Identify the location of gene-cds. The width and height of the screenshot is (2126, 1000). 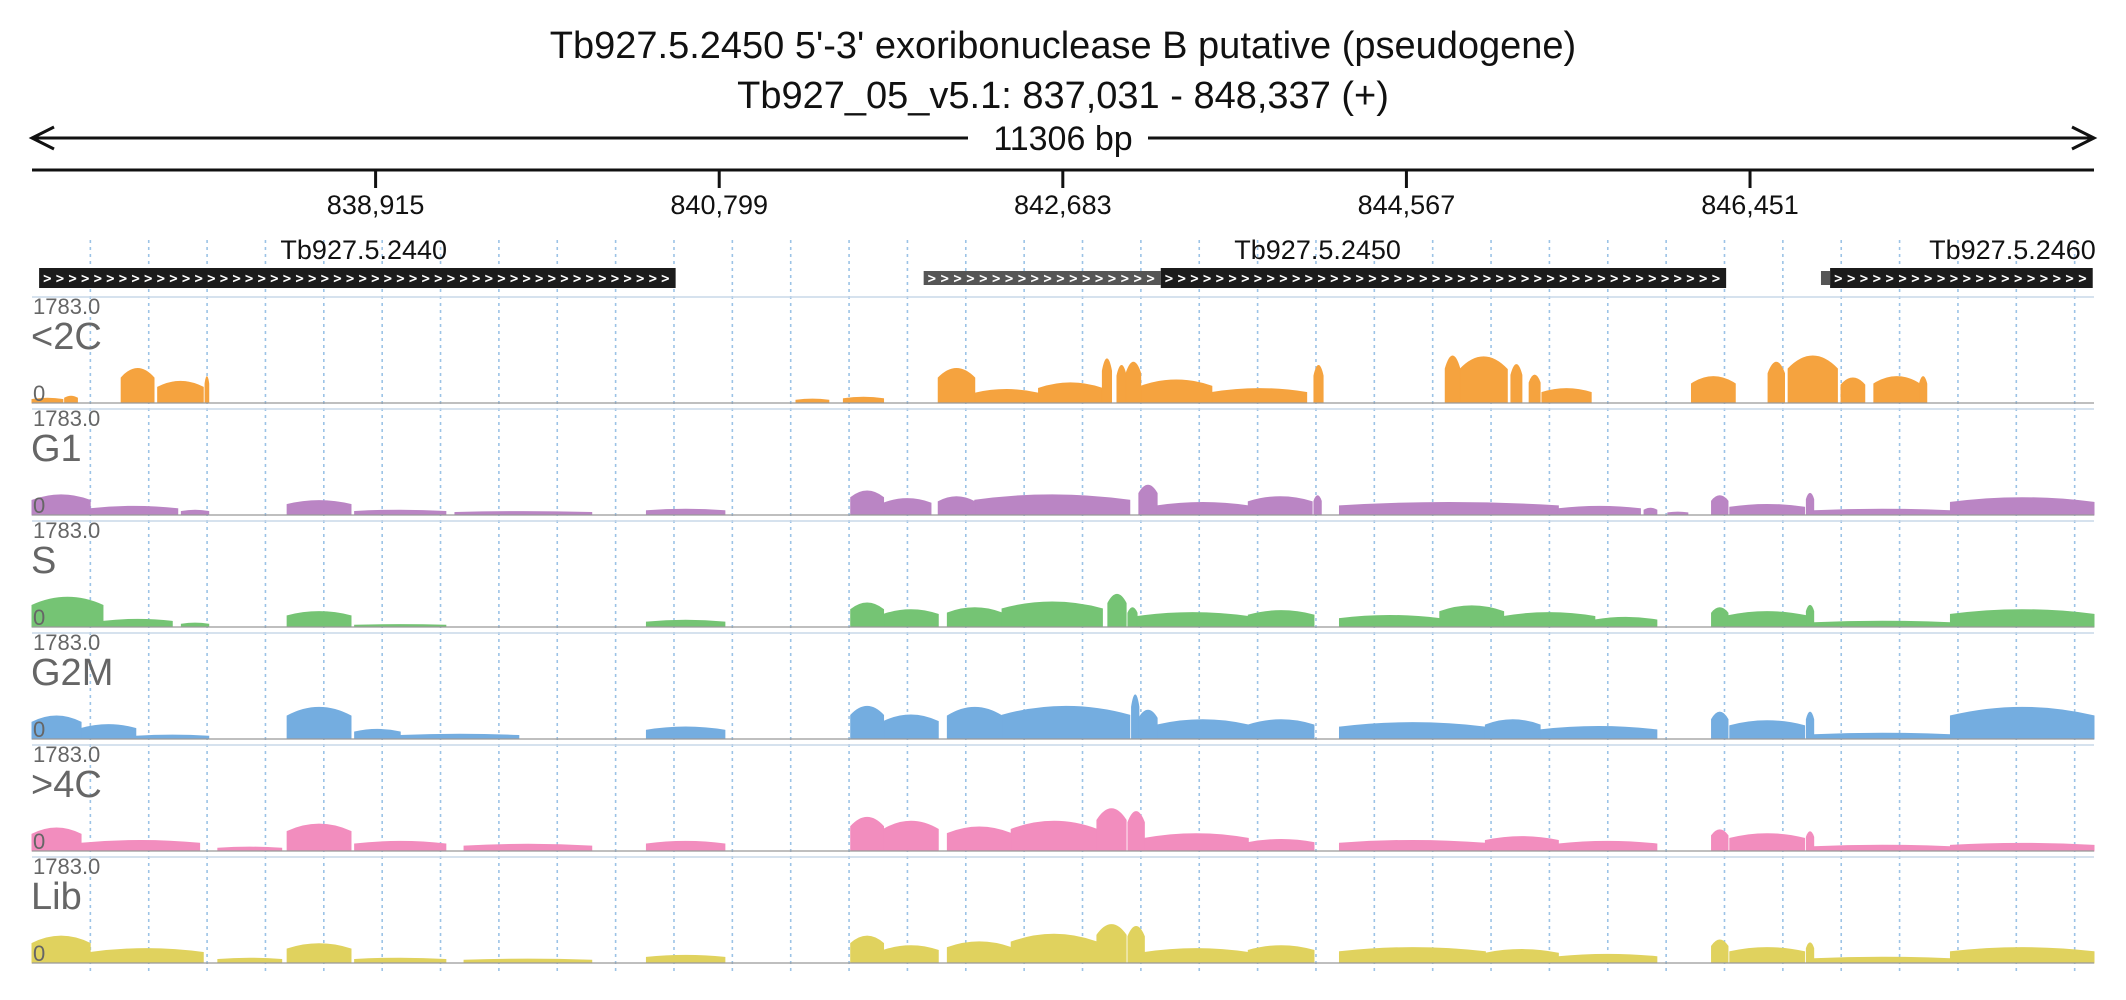
(357, 278).